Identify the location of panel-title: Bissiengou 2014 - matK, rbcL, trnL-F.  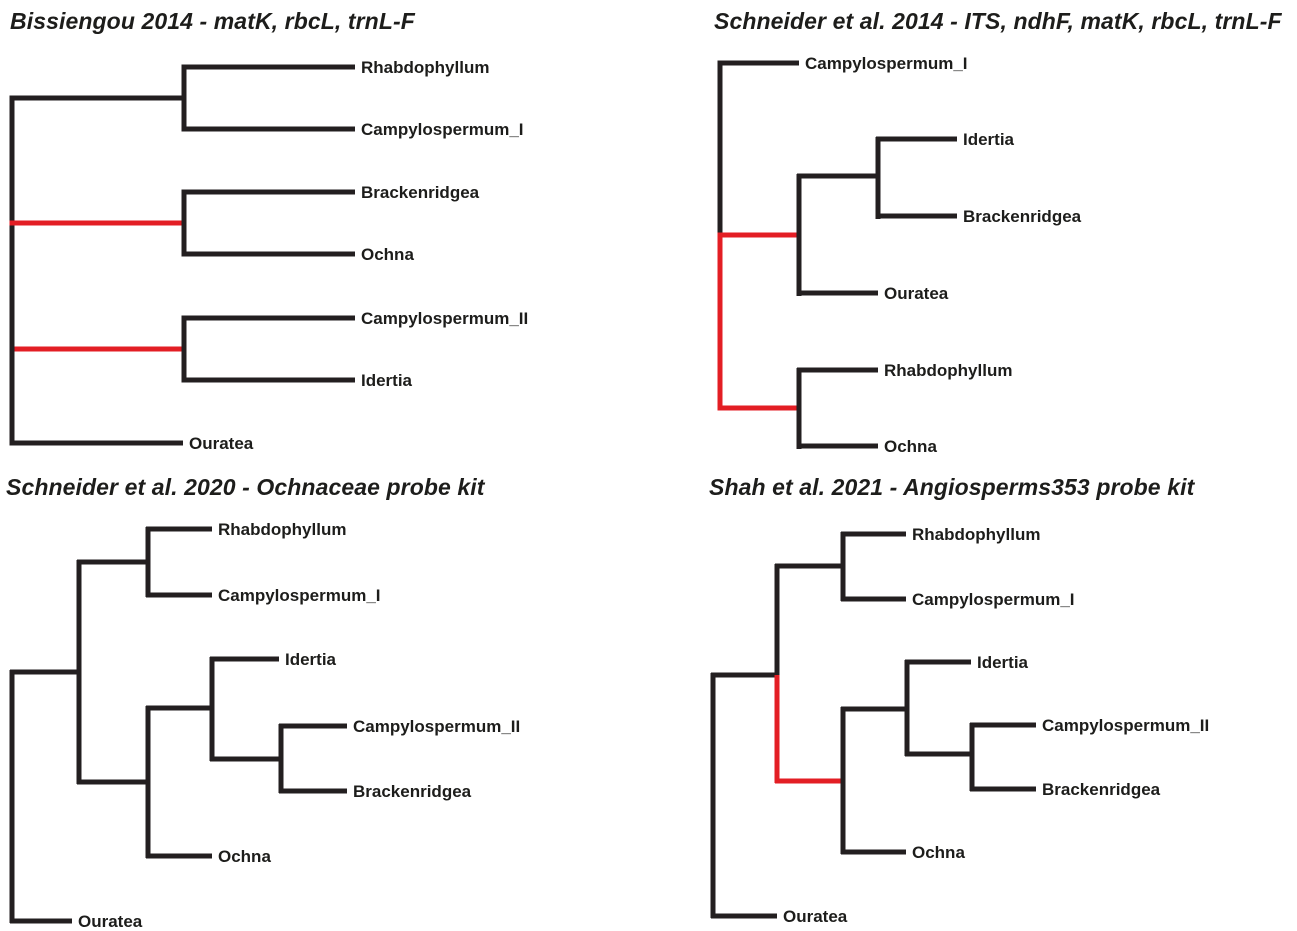
(212, 21).